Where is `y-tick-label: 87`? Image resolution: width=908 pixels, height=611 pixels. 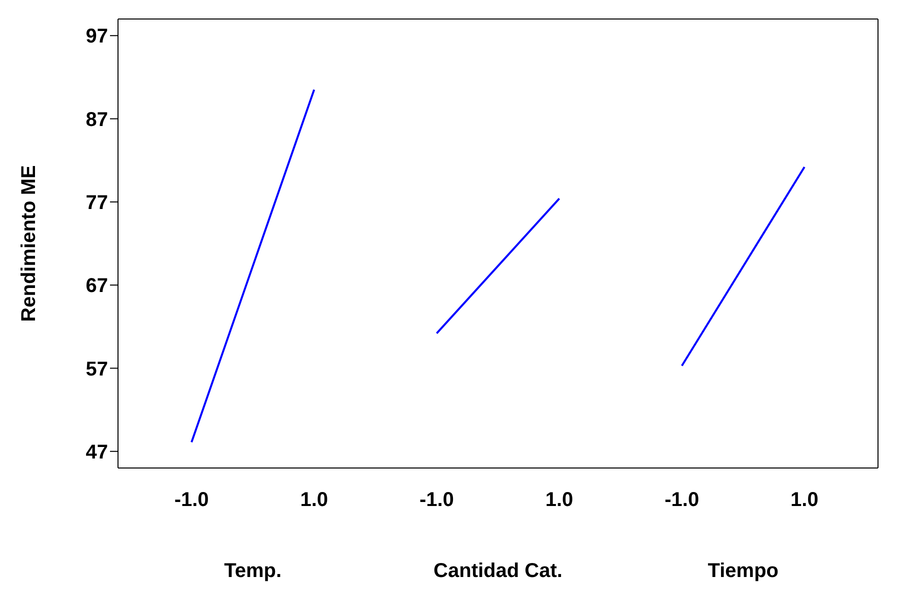
y-tick-label: 87 is located at coordinates (97, 119).